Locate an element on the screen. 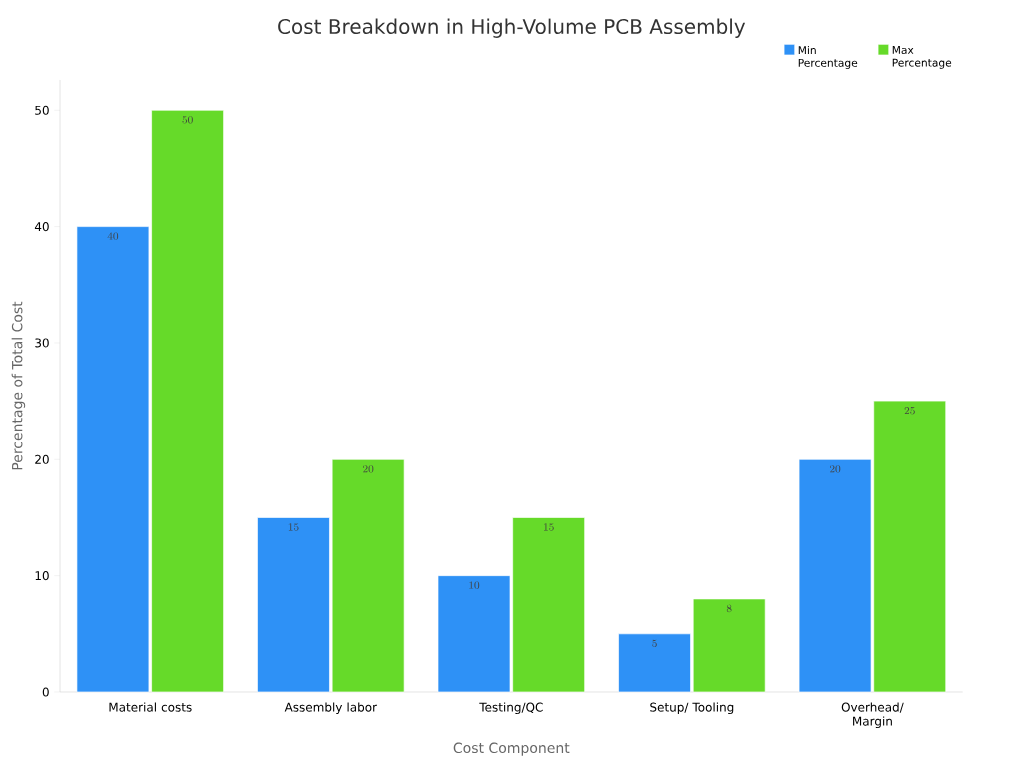 The height and width of the screenshot is (768, 1024). data-label: 10 is located at coordinates (474, 585).